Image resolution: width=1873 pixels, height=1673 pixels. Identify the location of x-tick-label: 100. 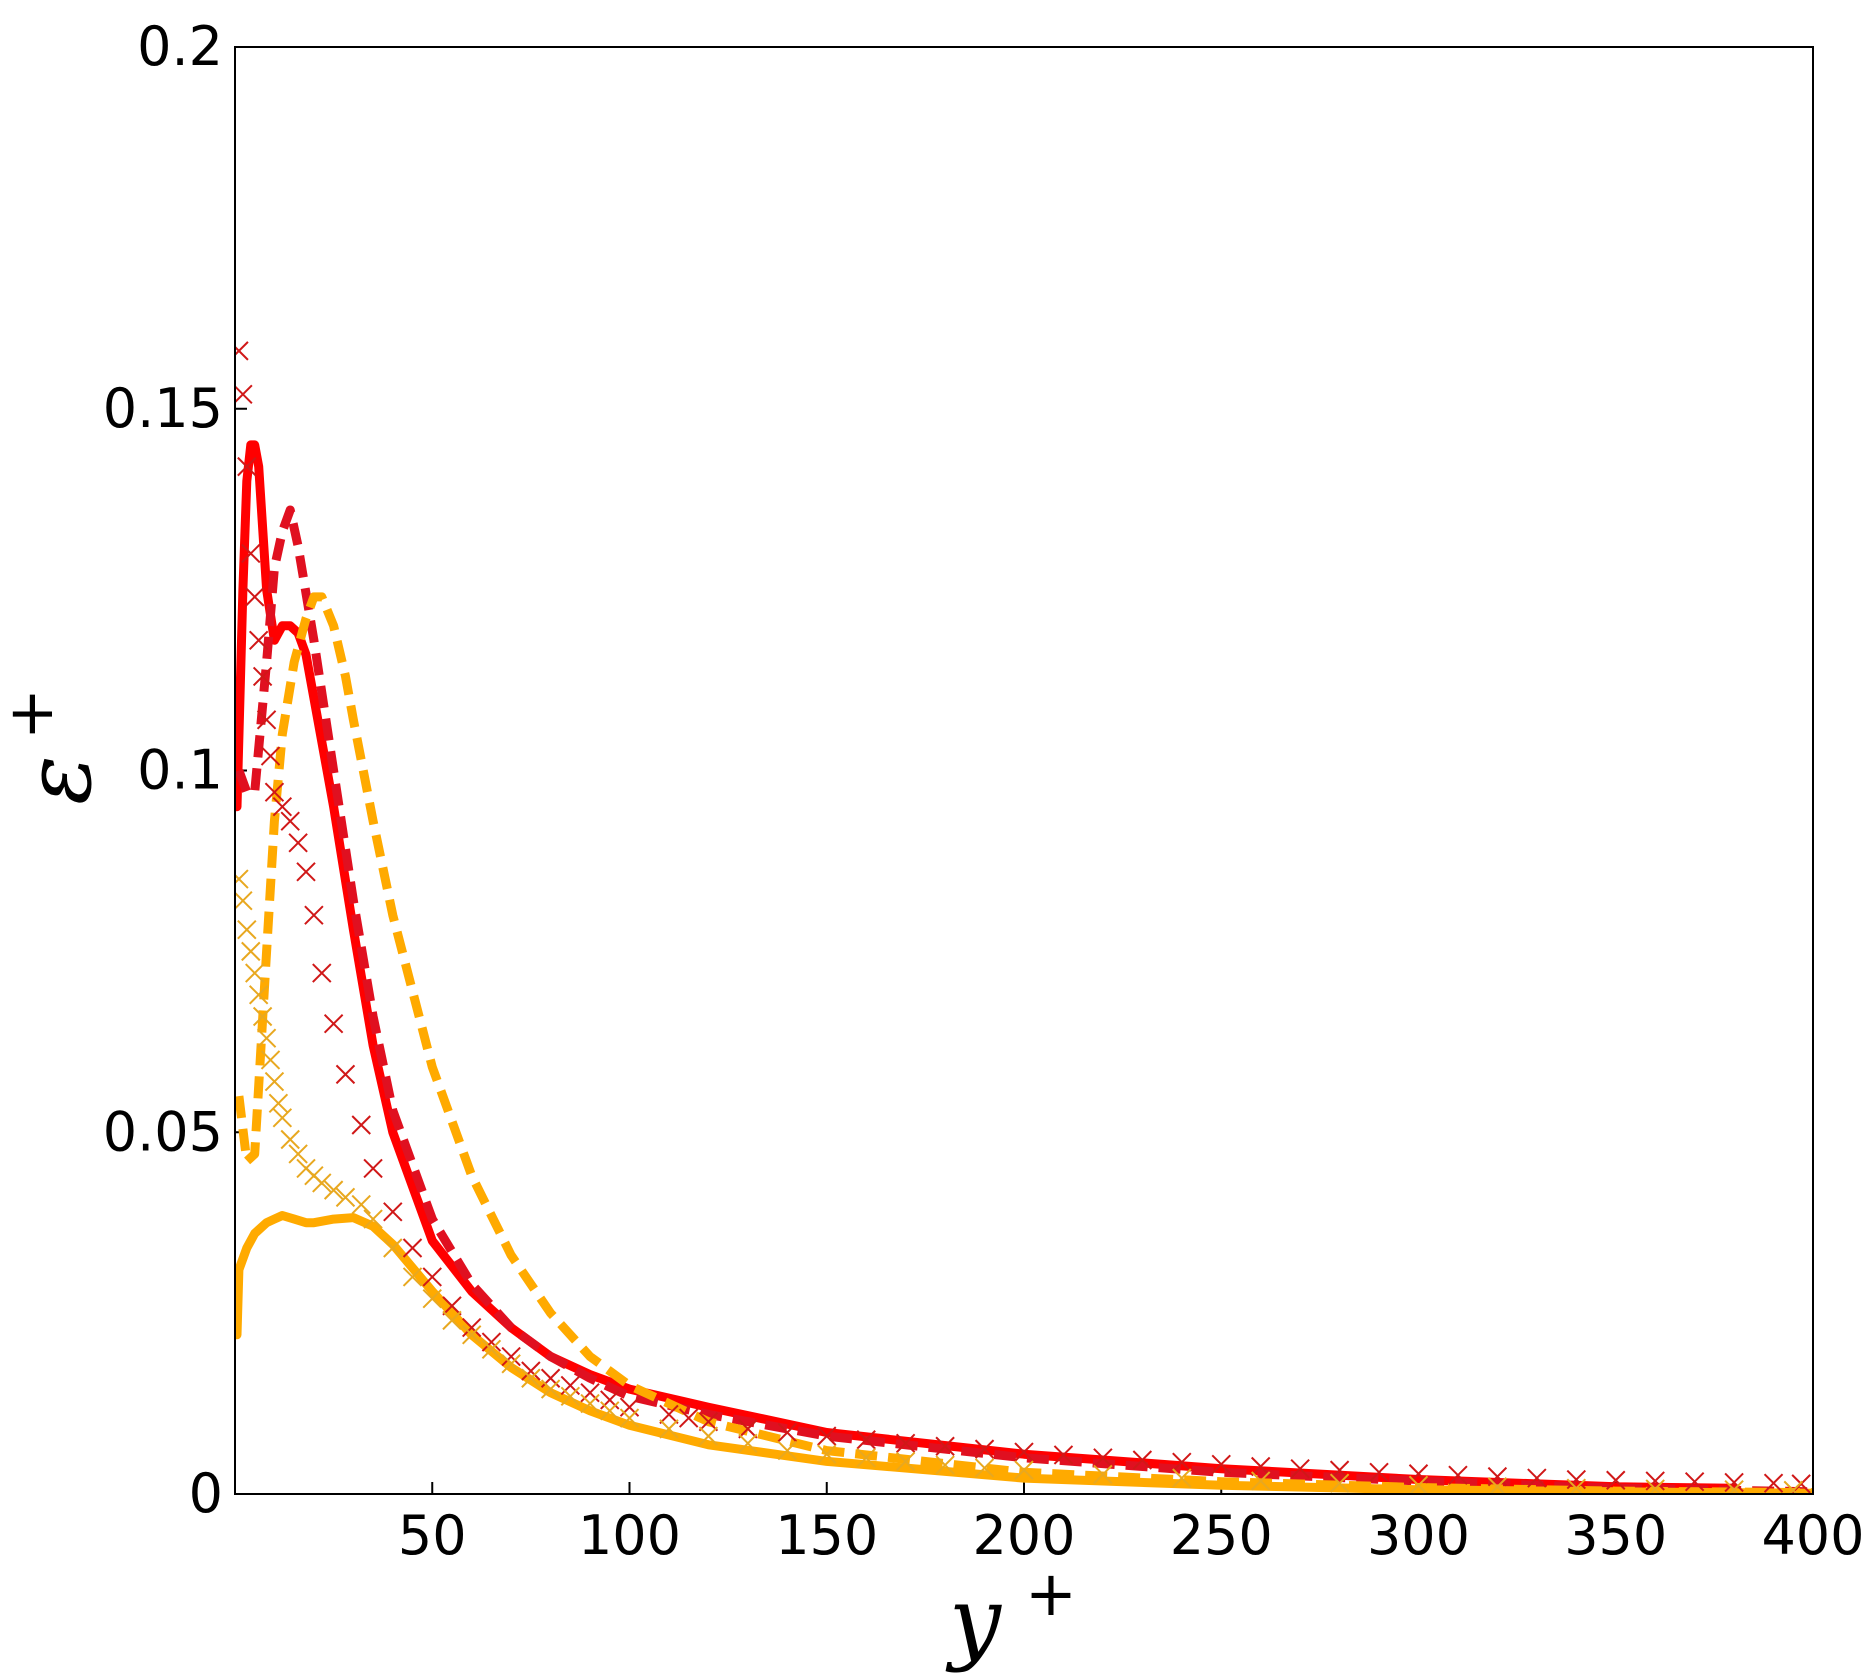
(629, 1535).